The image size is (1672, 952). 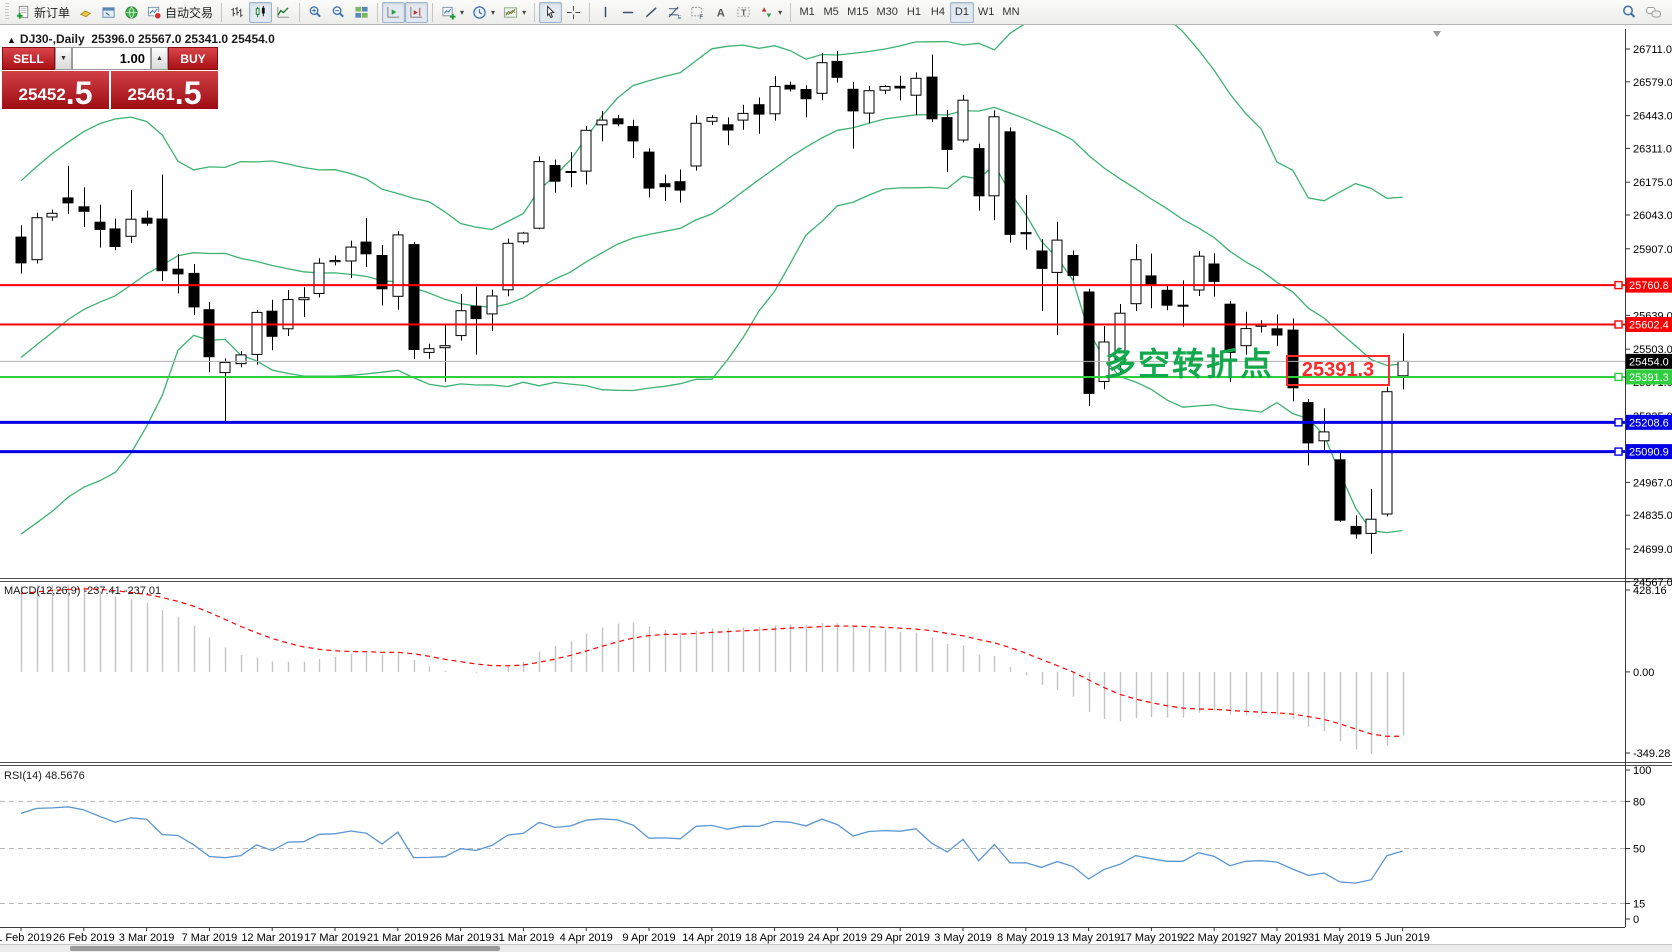 What do you see at coordinates (1629, 12) in the screenshot?
I see `search-button` at bounding box center [1629, 12].